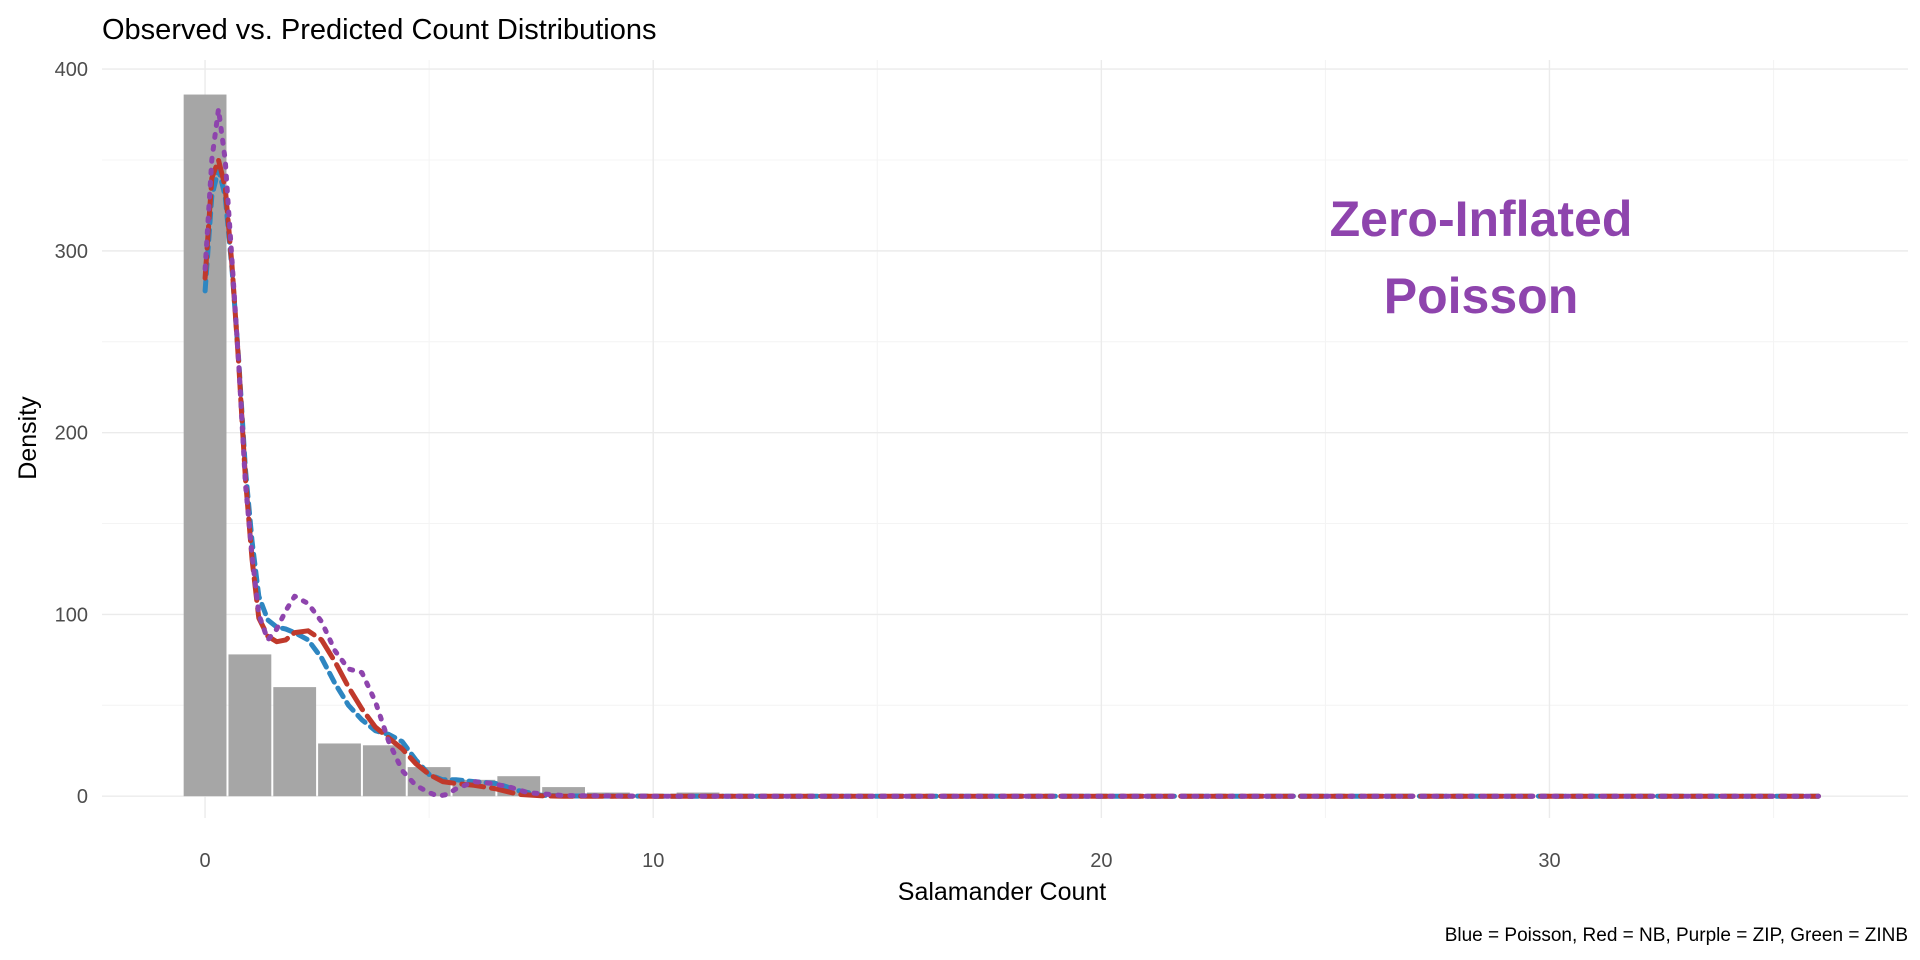  Describe the element at coordinates (1481, 219) in the screenshot. I see `annotation-line-1: Zero-Inflated` at that location.